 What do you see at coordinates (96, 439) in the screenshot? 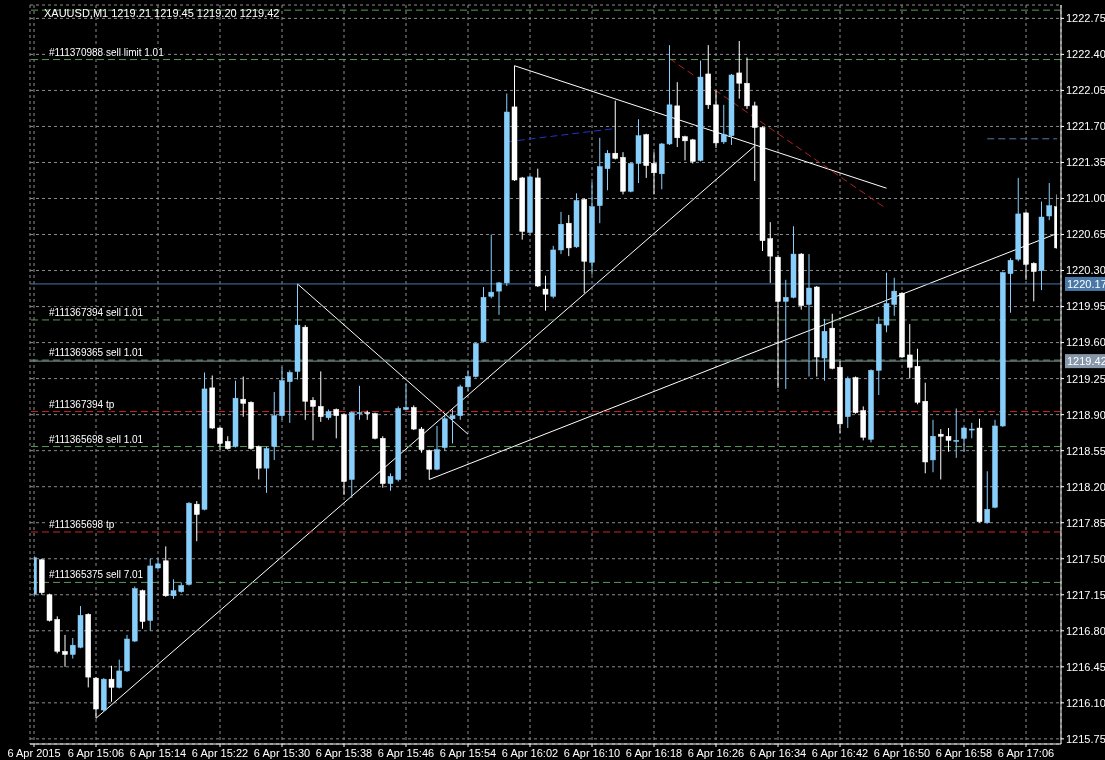
I see `ref-line-label: #111365698 sell 1.01` at bounding box center [96, 439].